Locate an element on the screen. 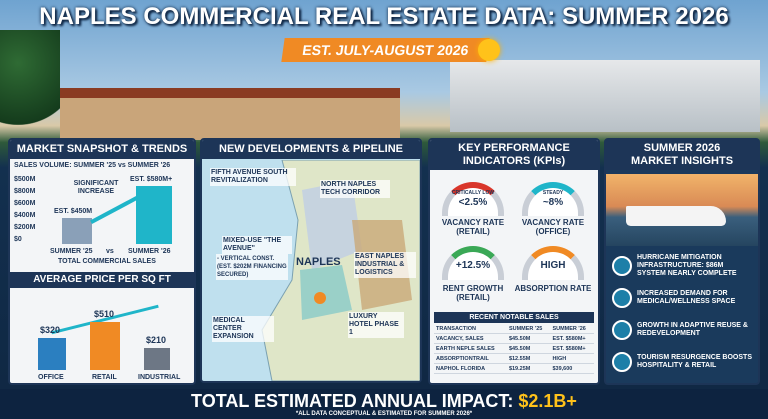  cell: $39,600 is located at coordinates (572, 368).